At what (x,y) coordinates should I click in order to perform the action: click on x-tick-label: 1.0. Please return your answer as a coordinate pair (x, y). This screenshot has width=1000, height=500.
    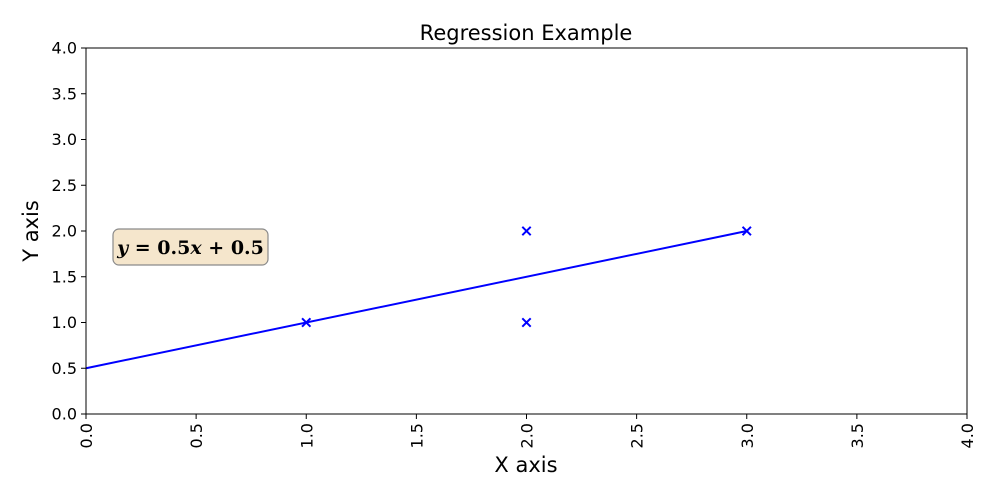
    Looking at the image, I should click on (306, 435).